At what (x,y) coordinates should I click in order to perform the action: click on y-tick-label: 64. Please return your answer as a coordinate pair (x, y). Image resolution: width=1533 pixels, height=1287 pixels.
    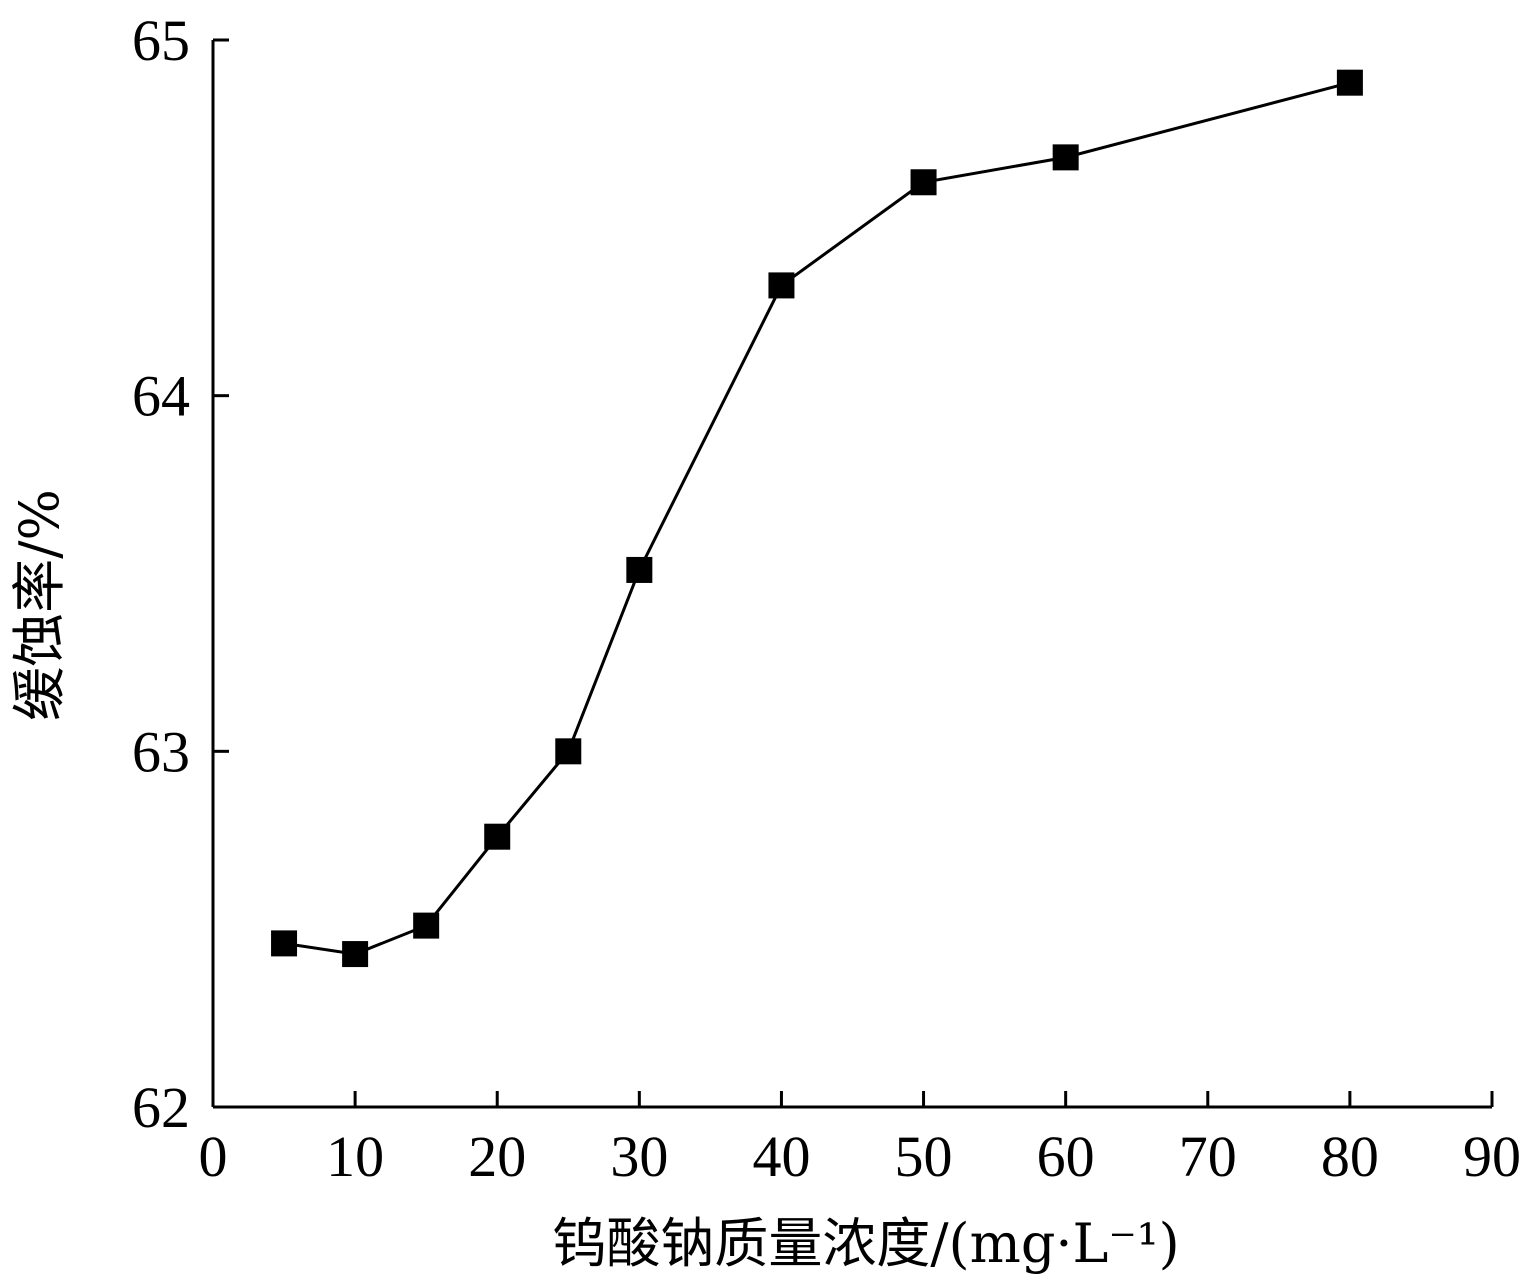
    Looking at the image, I should click on (161, 396).